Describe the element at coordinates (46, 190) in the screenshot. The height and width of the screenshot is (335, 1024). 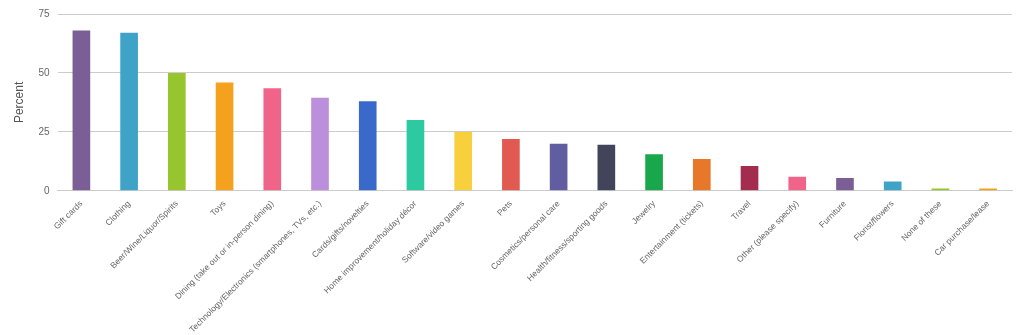
I see `y-tick-label: 0` at that location.